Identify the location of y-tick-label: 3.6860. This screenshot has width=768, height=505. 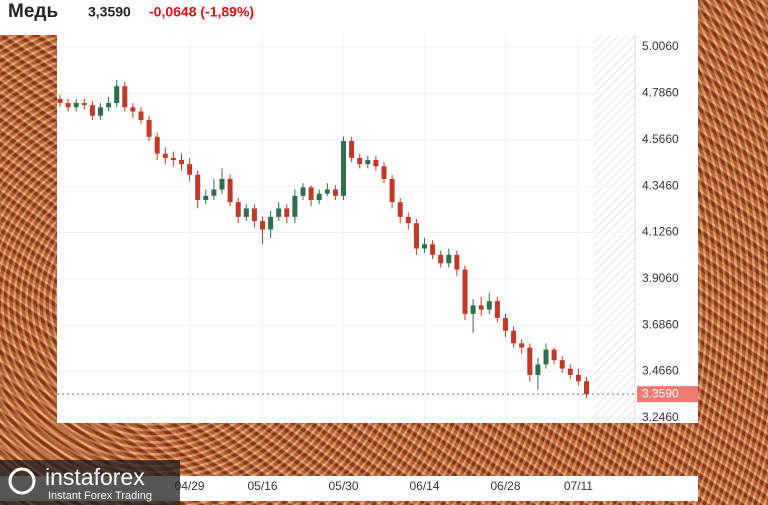
(660, 324).